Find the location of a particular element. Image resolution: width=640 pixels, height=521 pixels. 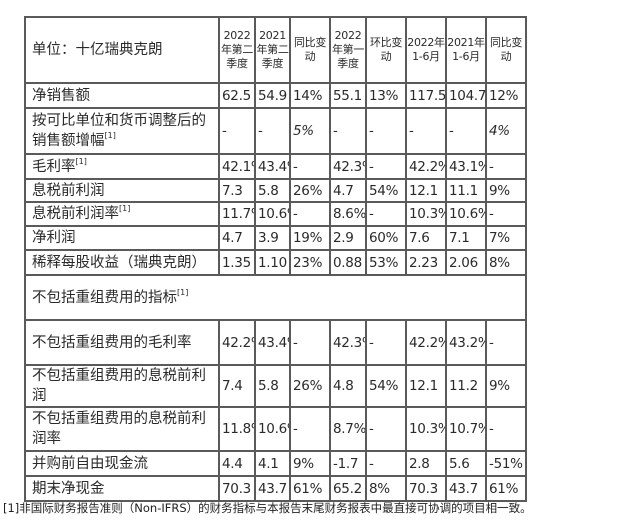

table-cell: 8.7% is located at coordinates (348, 429).